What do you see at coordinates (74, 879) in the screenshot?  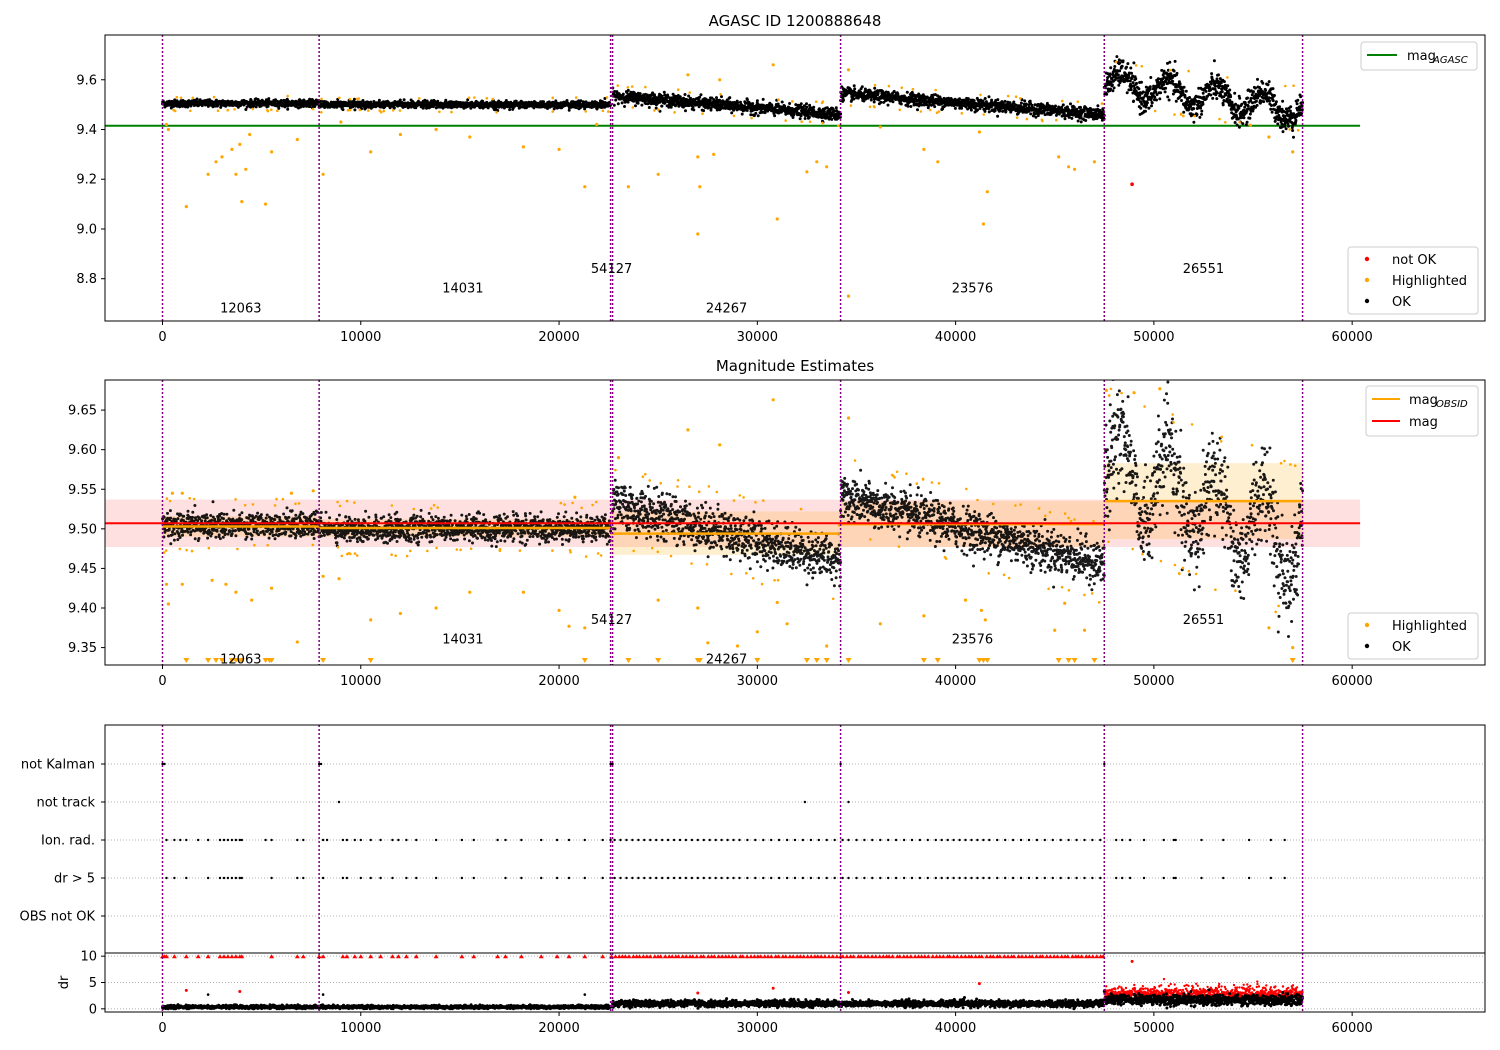 I see `flag-category-label: dr > 5` at bounding box center [74, 879].